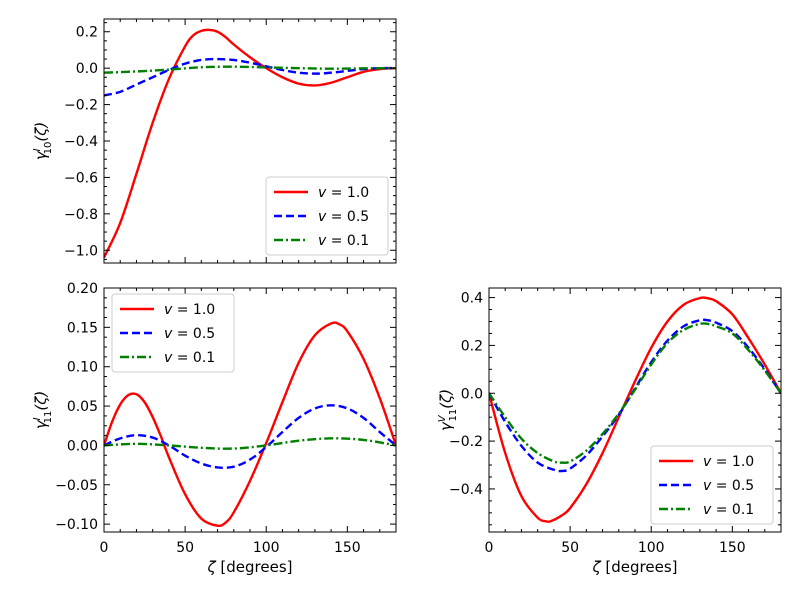  I want to click on y-tick-label: −0.10, so click(76, 525).